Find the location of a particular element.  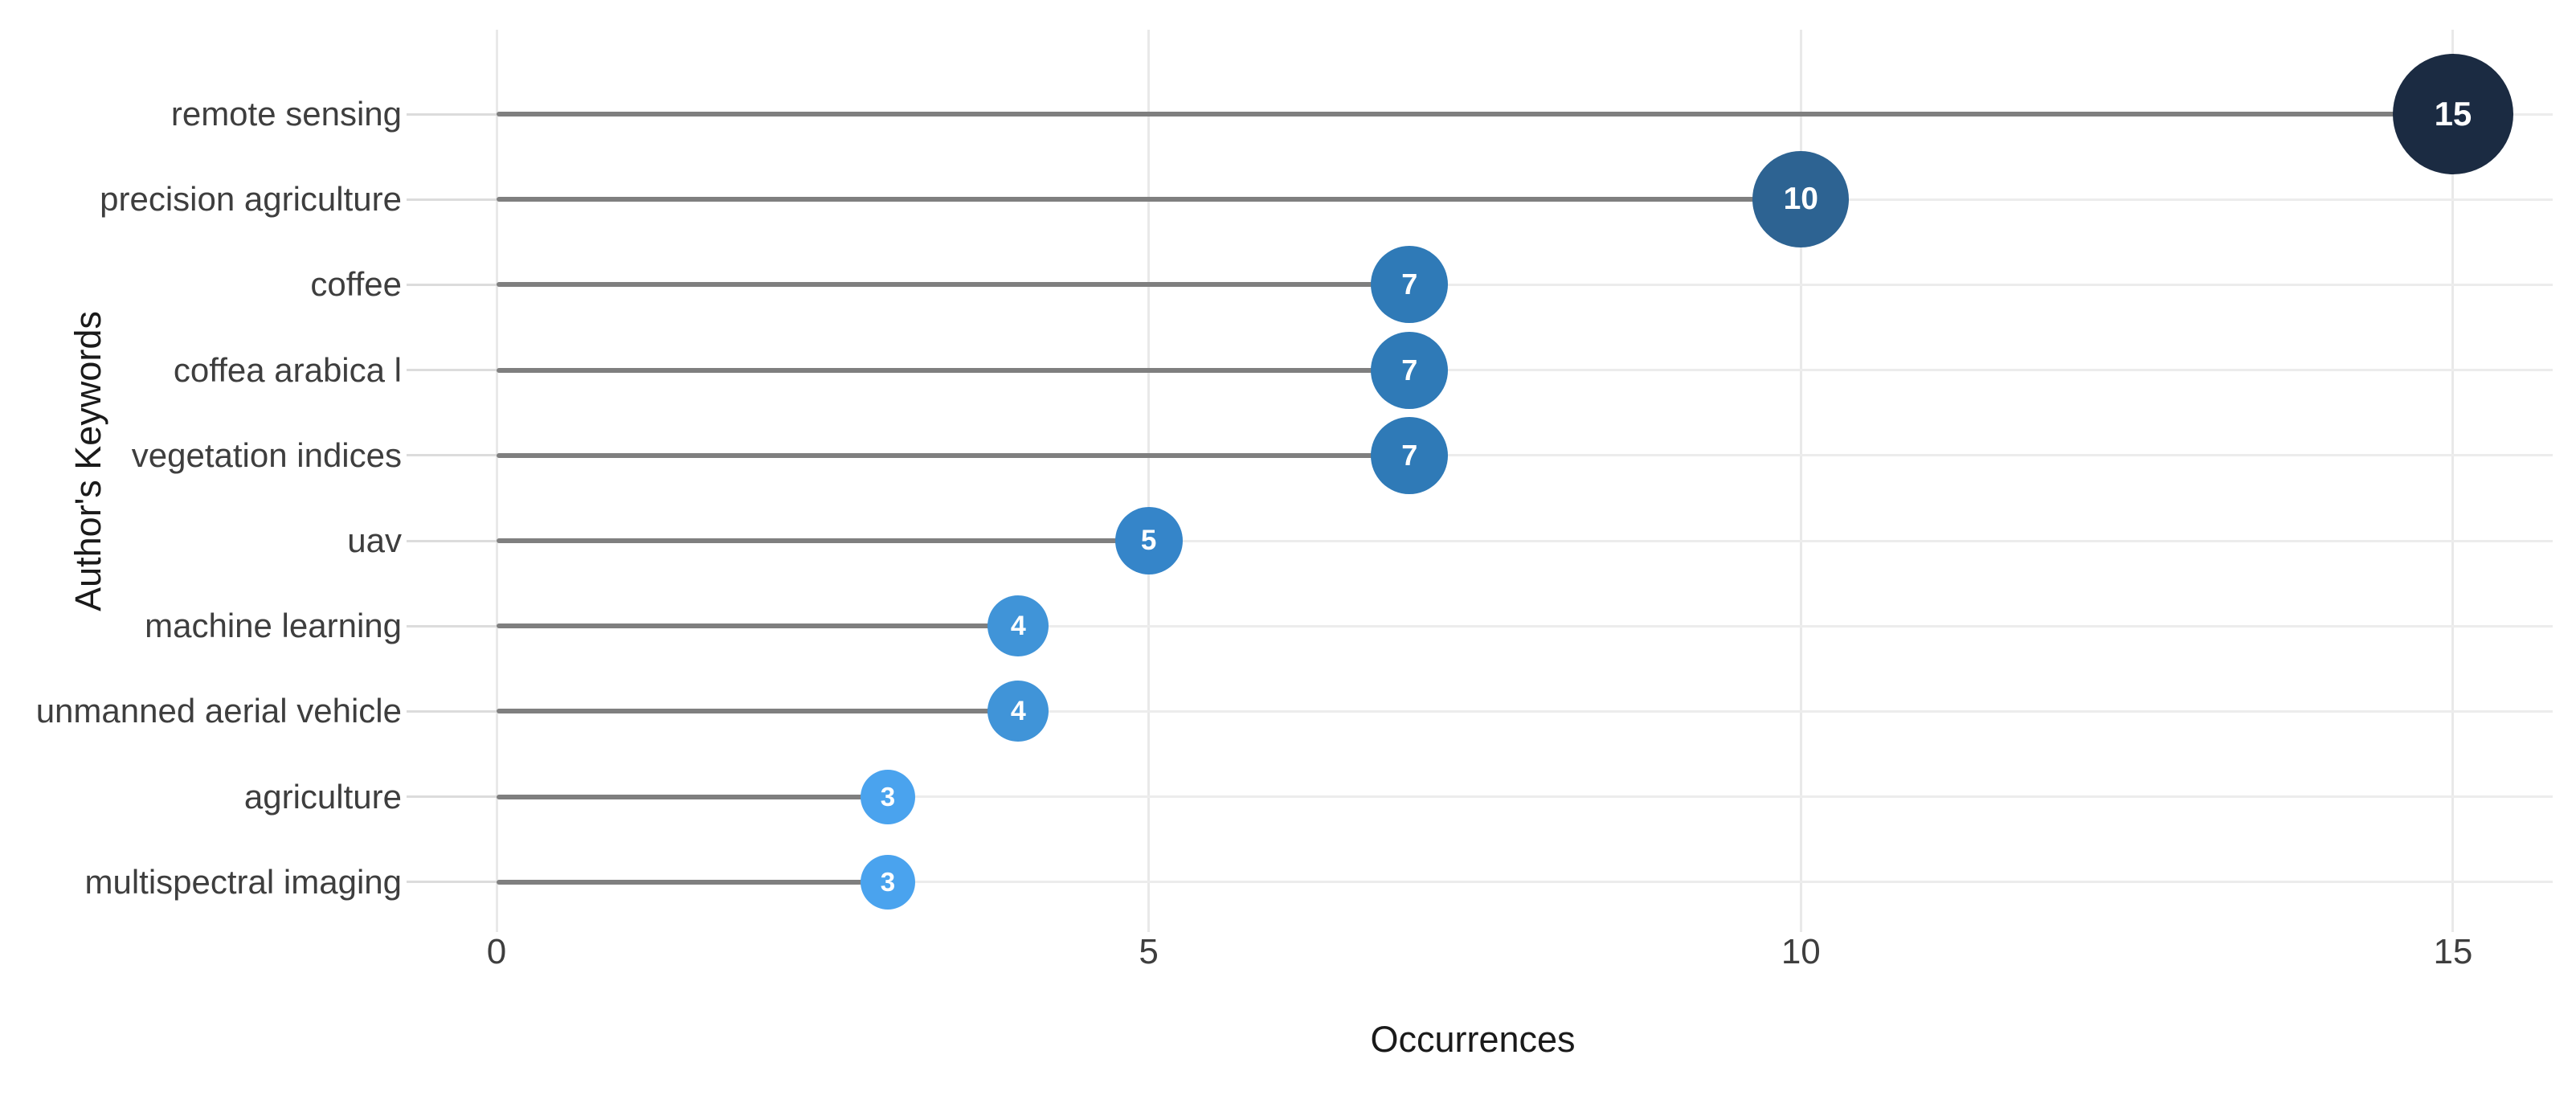

bubble-marker: 15 is located at coordinates (2452, 114).